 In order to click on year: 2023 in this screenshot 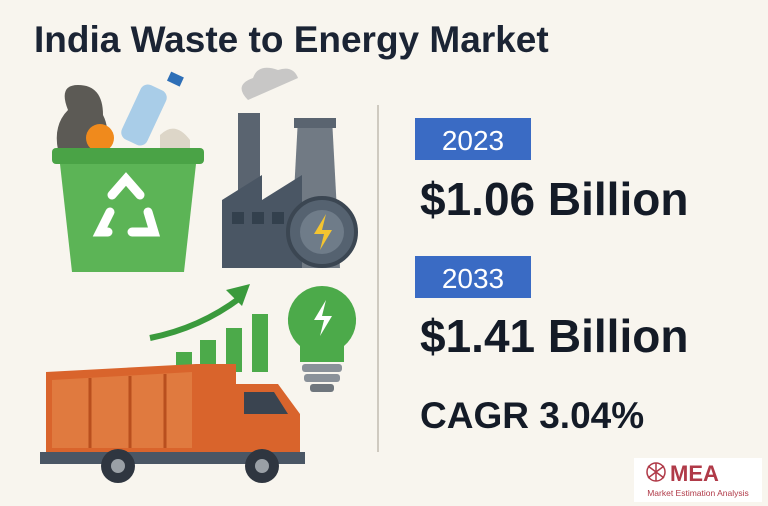, I will do `click(473, 140)`.